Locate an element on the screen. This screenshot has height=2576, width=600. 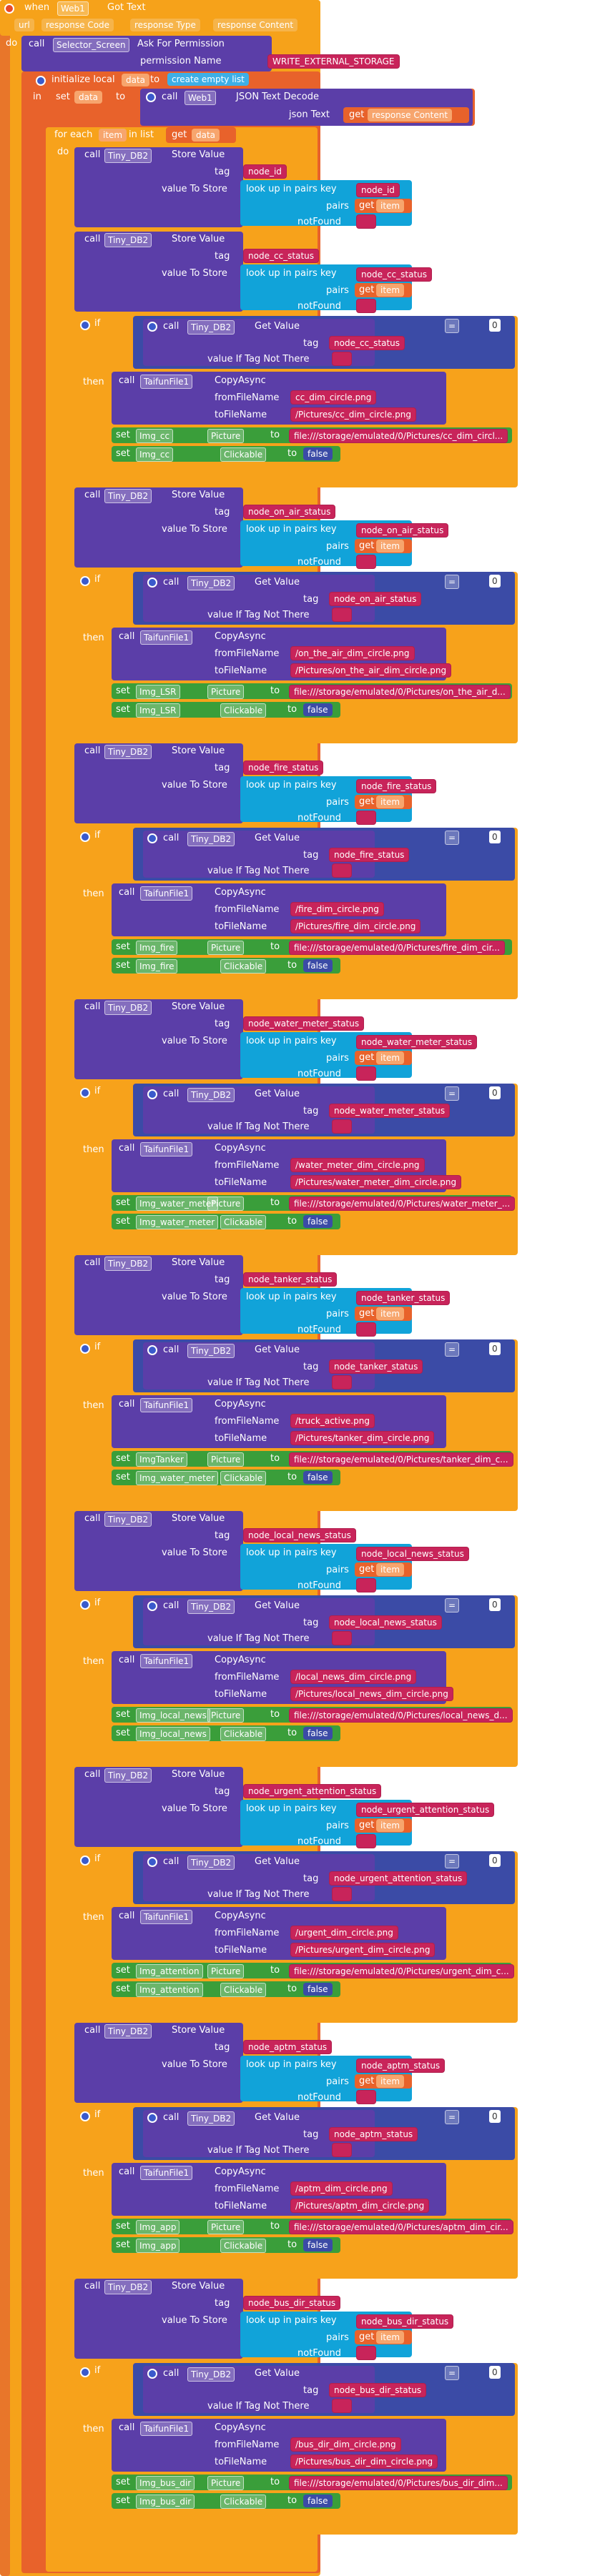
create-empty-list: create empty list is located at coordinates (208, 79).